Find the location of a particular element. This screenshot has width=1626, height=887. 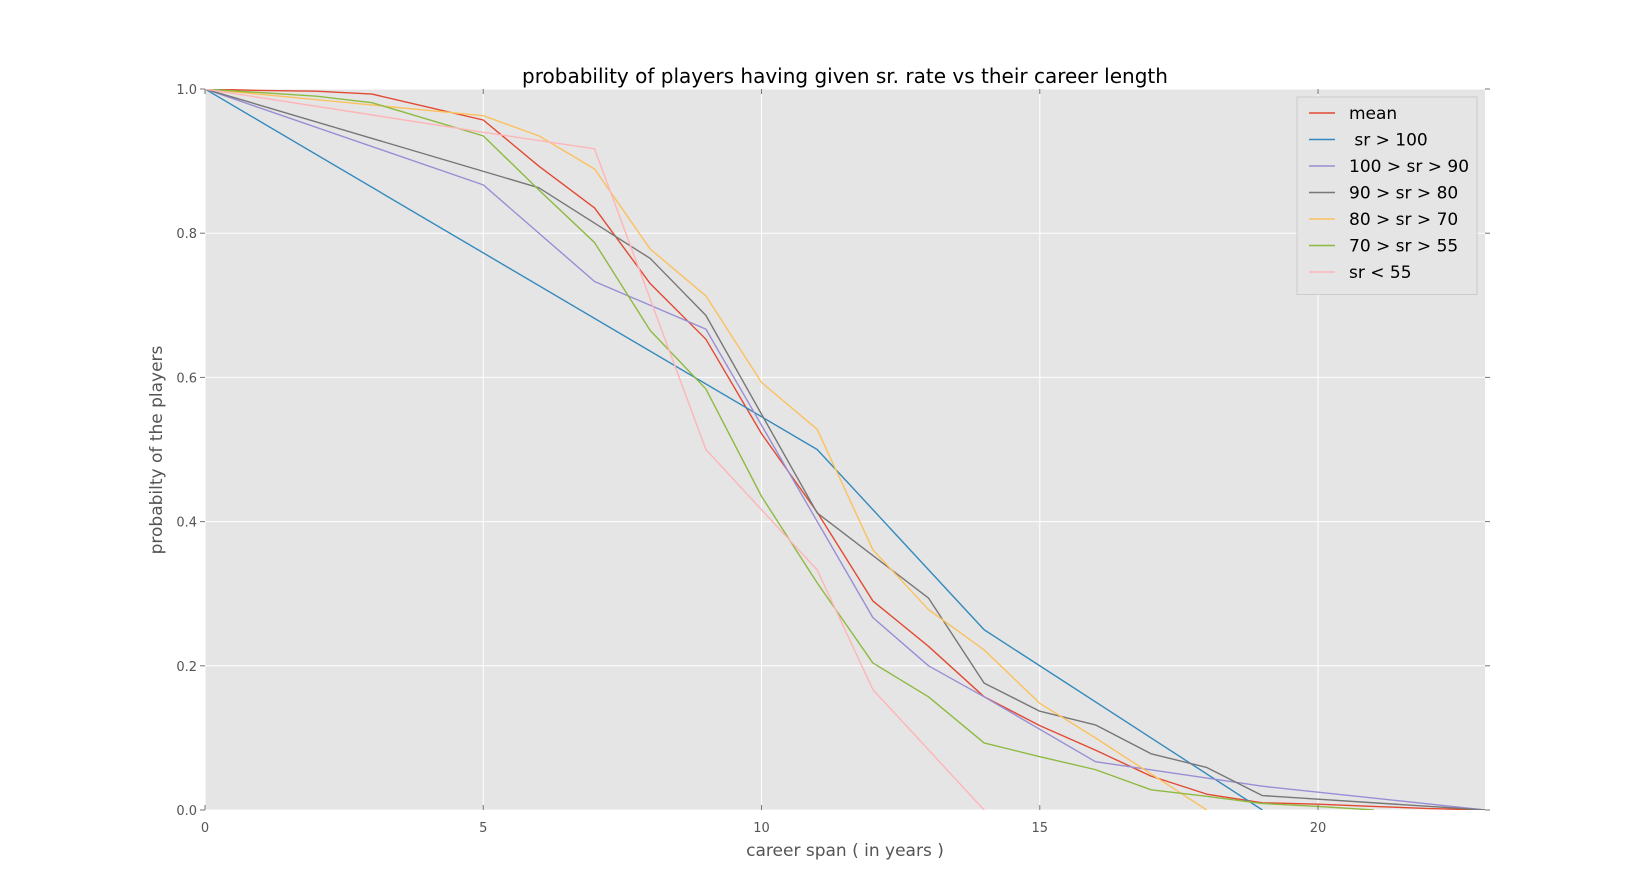

legend-entry-label: 80 > sr > 70 is located at coordinates (1403, 220).